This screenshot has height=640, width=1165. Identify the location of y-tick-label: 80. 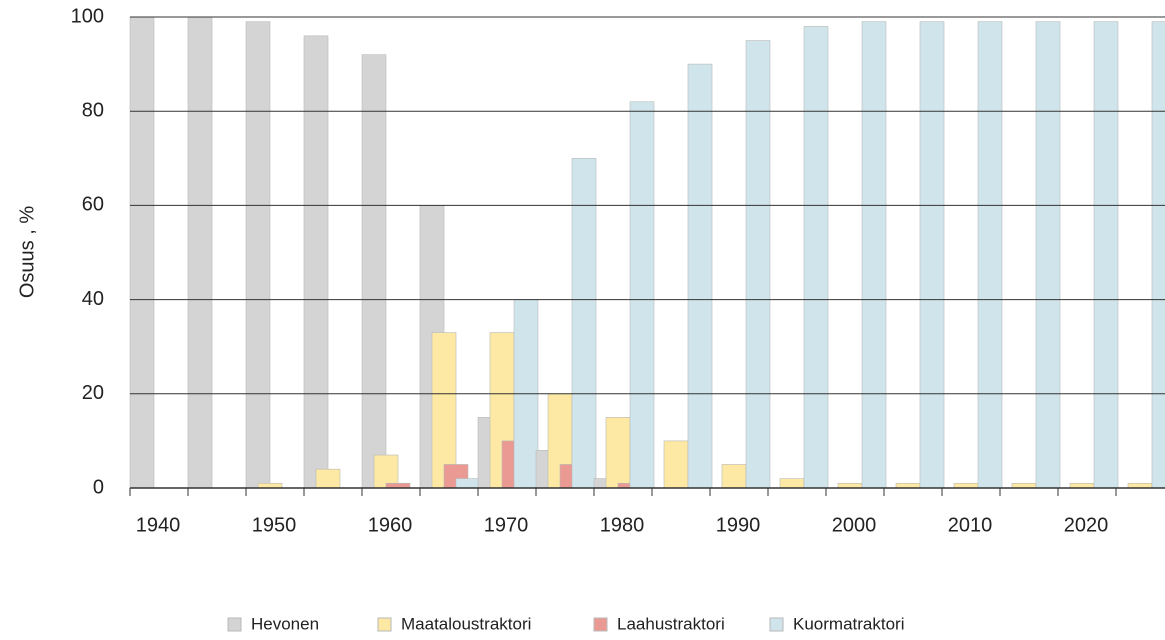
(93, 110).